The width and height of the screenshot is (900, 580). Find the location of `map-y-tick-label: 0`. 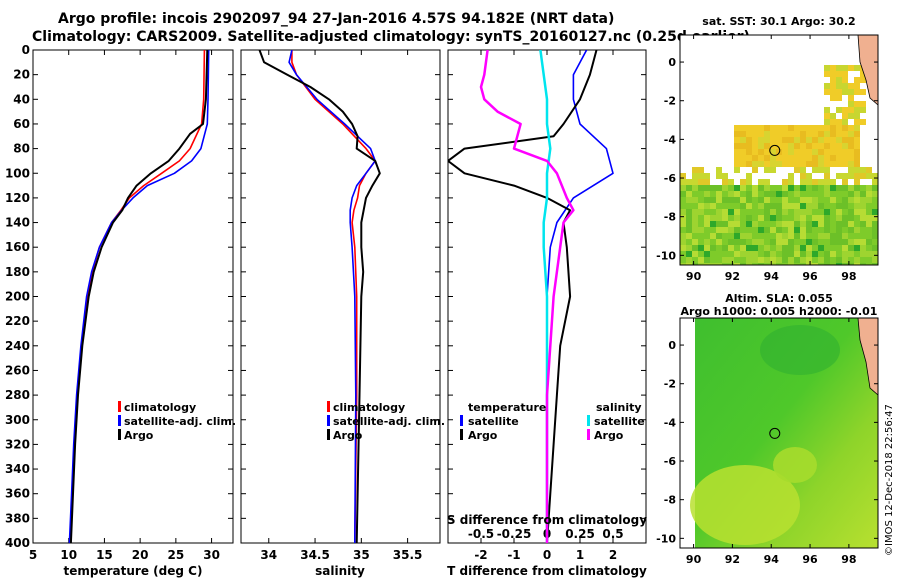

map-y-tick-label: 0 is located at coordinates (672, 62).